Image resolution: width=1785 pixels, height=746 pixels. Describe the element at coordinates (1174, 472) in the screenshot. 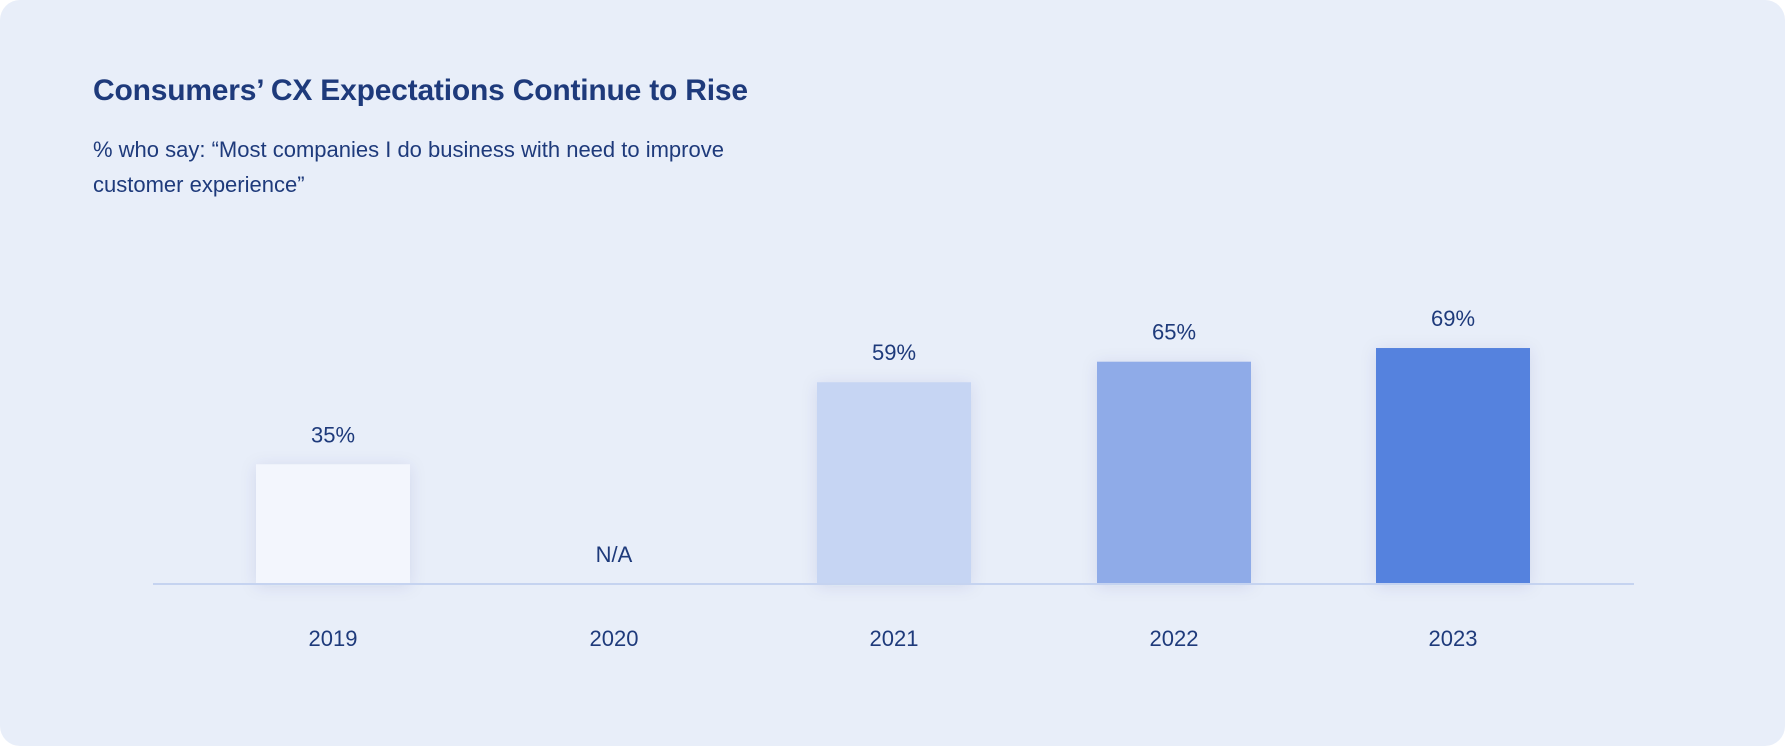

I see `bar-2022` at that location.